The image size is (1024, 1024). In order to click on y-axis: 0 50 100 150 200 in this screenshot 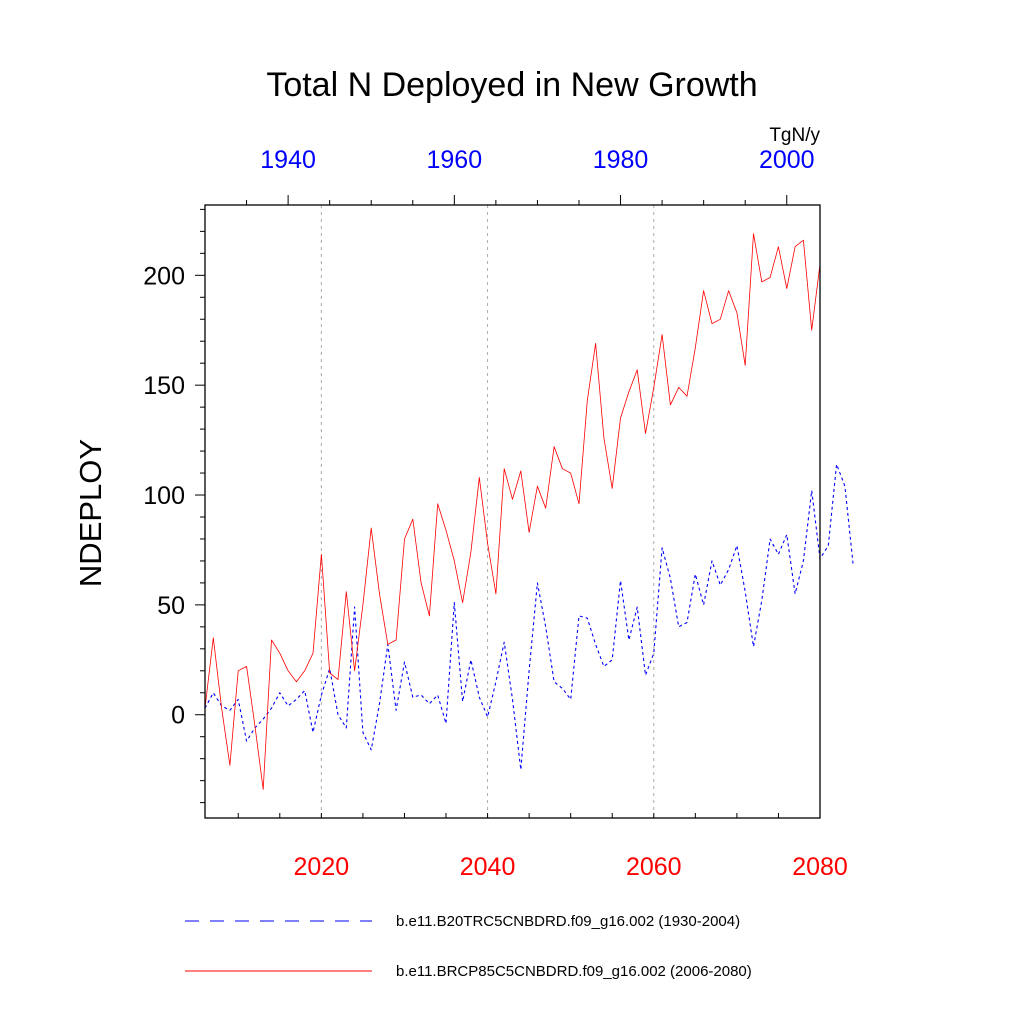, I will do `click(174, 506)`.